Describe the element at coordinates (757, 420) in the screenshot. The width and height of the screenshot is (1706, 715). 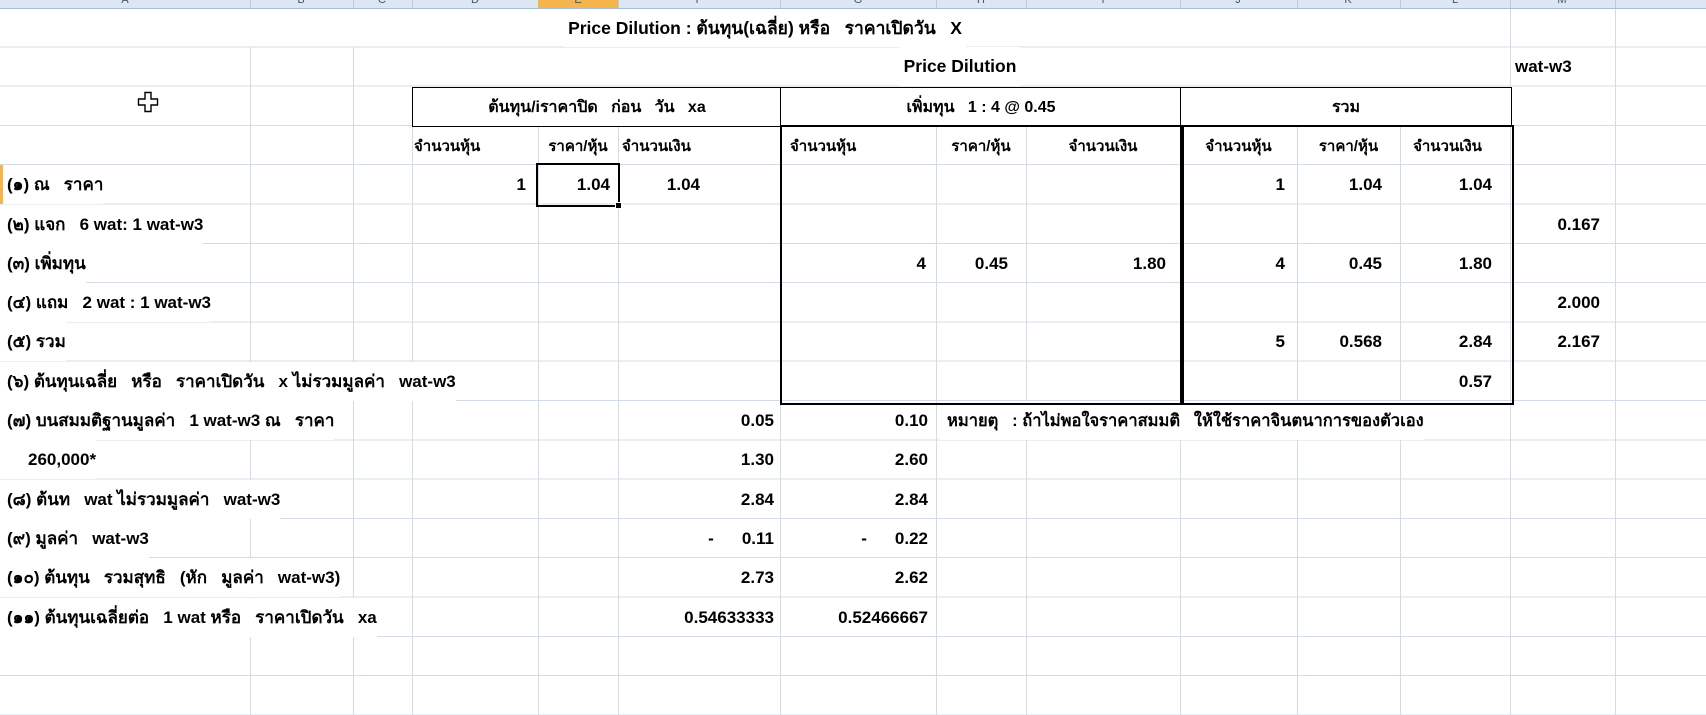
I see `cell-f11: 0.05` at that location.